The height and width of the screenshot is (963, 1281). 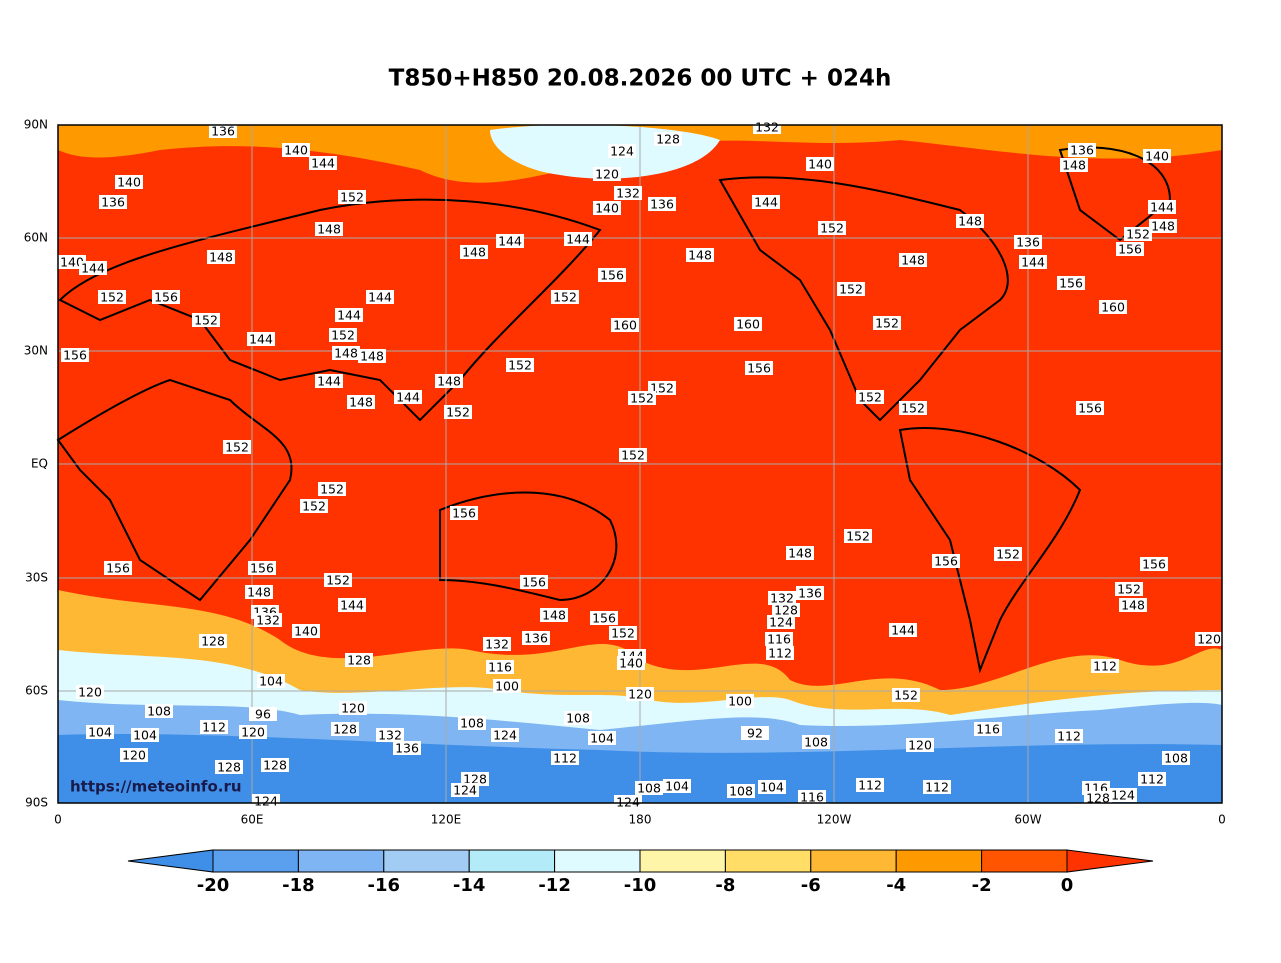 I want to click on contour-label-text: 100, so click(x=507, y=686).